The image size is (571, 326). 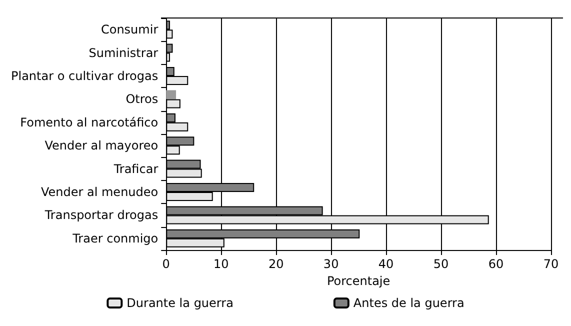 What do you see at coordinates (496, 264) in the screenshot?
I see `x-tick-label: 60` at bounding box center [496, 264].